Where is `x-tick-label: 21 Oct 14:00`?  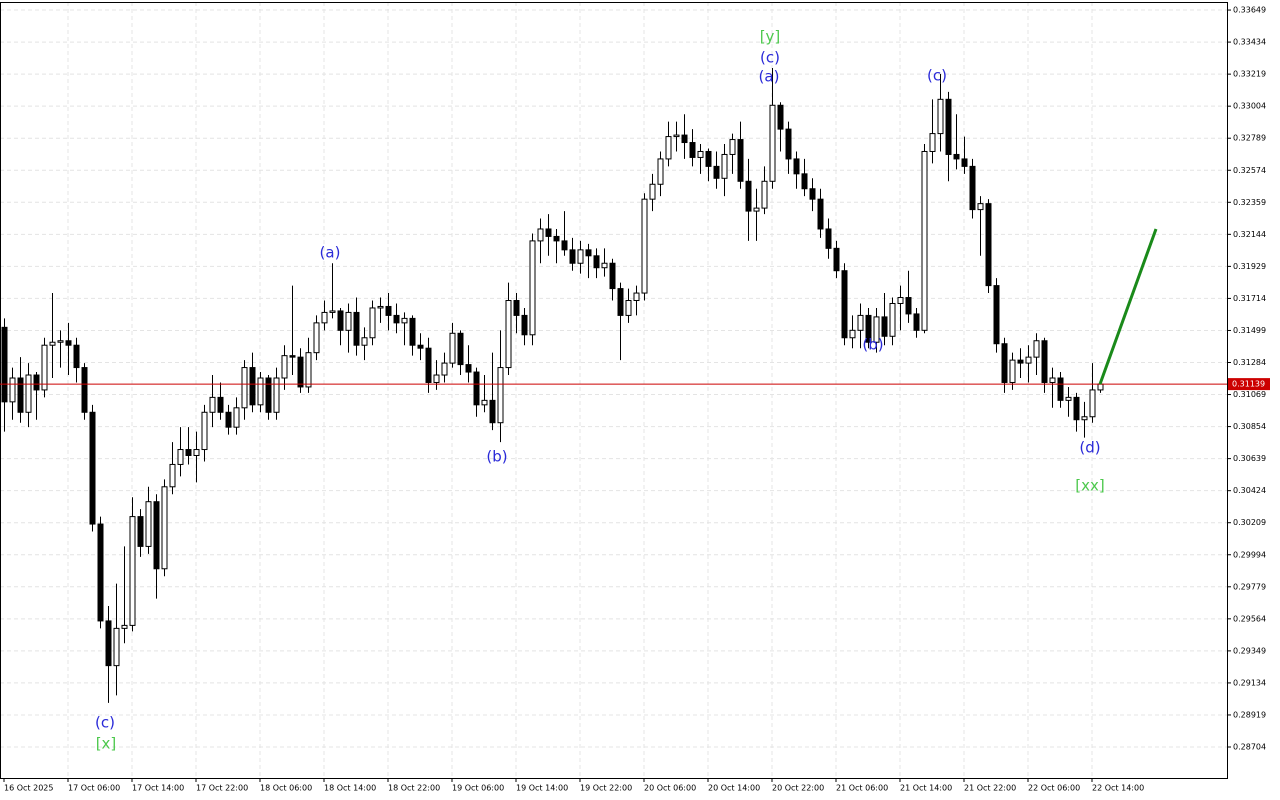
x-tick-label: 21 Oct 14:00 is located at coordinates (926, 788).